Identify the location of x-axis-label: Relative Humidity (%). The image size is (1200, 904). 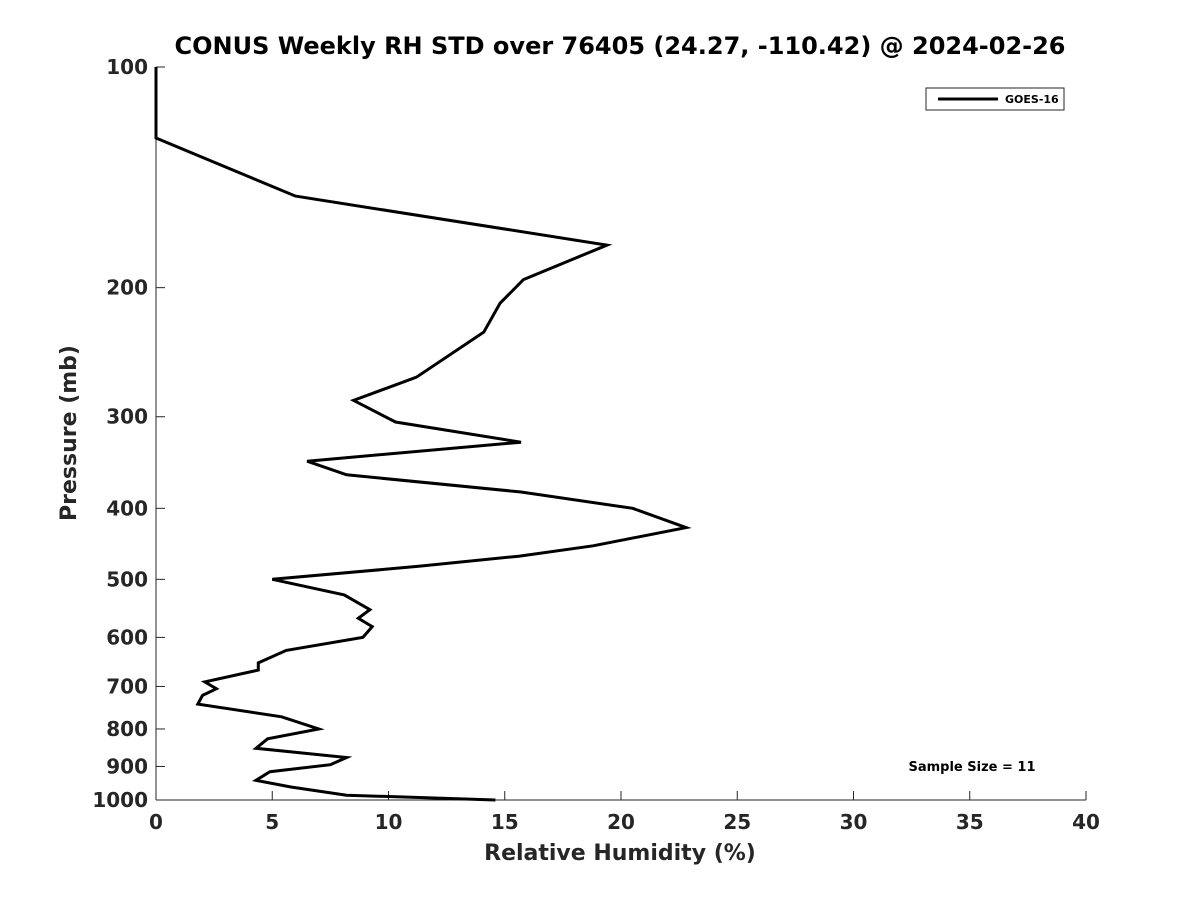
(620, 853).